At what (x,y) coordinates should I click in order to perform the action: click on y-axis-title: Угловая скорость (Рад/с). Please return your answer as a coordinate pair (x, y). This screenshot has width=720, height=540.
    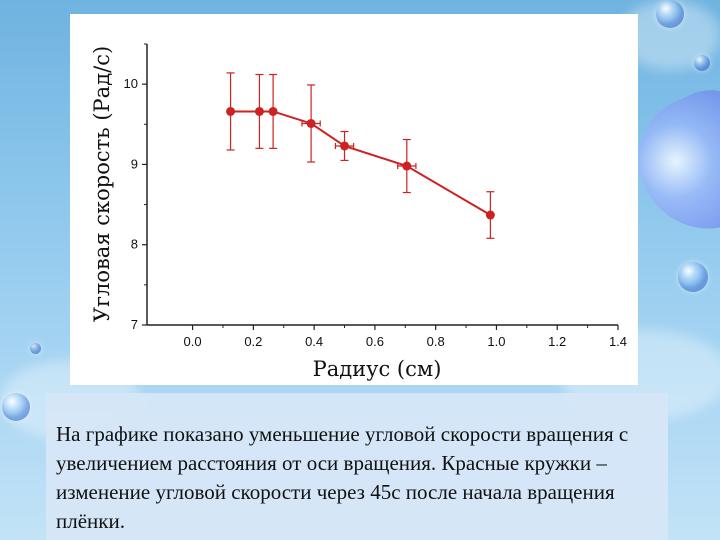
    Looking at the image, I should click on (102, 184).